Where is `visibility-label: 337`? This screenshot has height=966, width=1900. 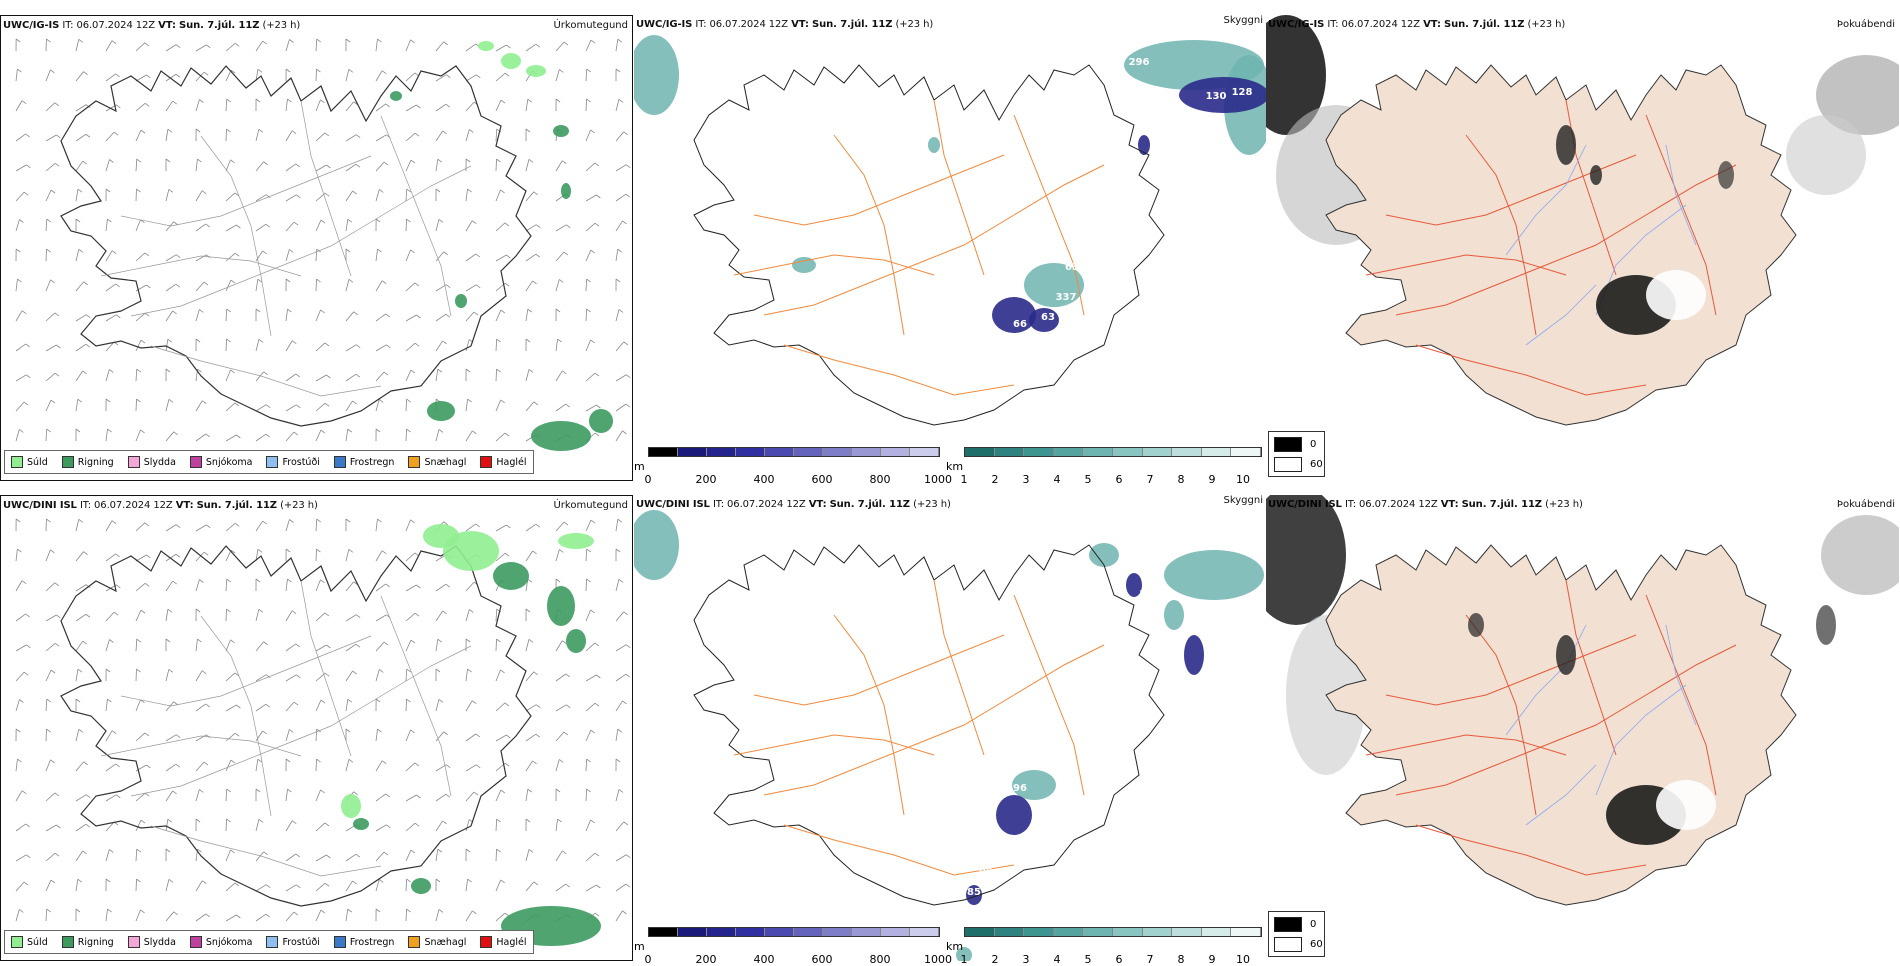 visibility-label: 337 is located at coordinates (1066, 297).